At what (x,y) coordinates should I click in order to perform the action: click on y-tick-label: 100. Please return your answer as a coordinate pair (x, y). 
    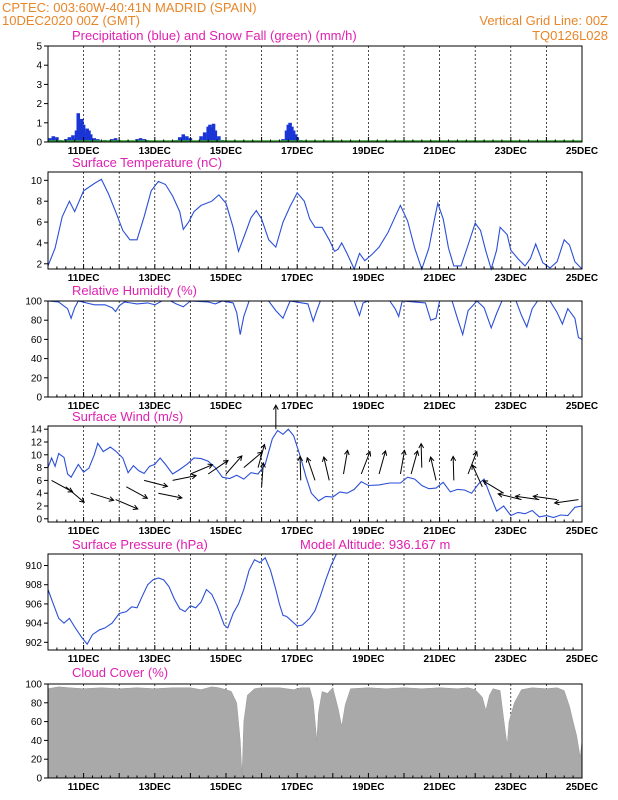
    Looking at the image, I should click on (33, 685).